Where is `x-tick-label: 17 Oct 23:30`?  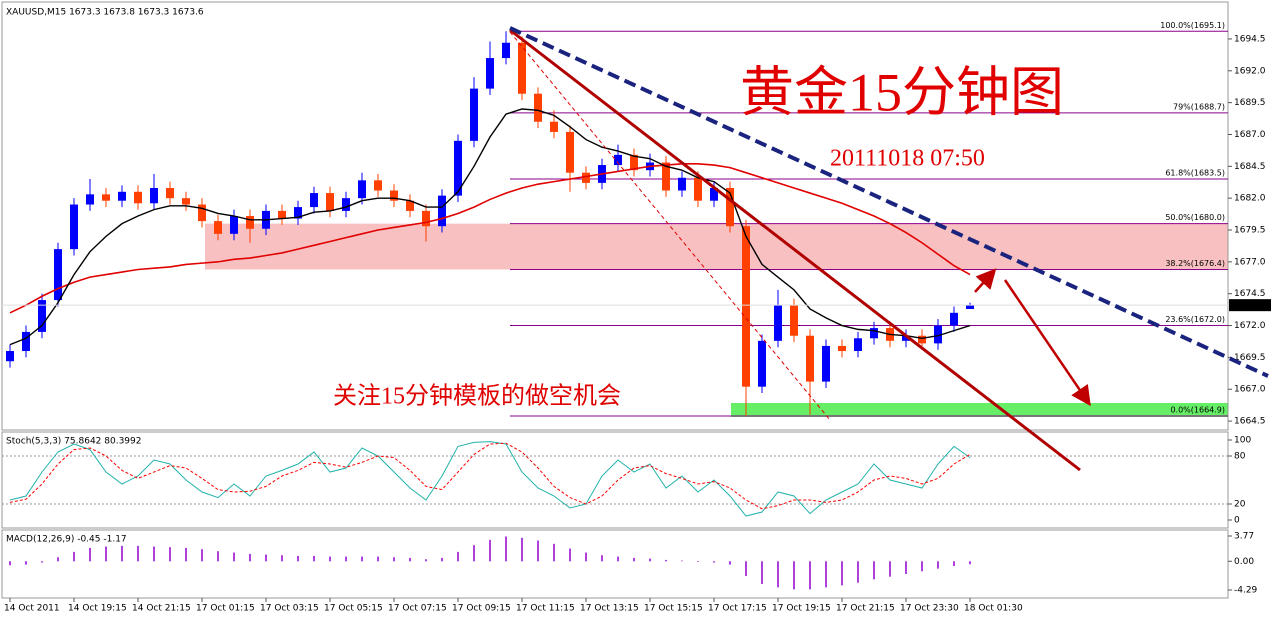
x-tick-label: 17 Oct 23:30 is located at coordinates (929, 609).